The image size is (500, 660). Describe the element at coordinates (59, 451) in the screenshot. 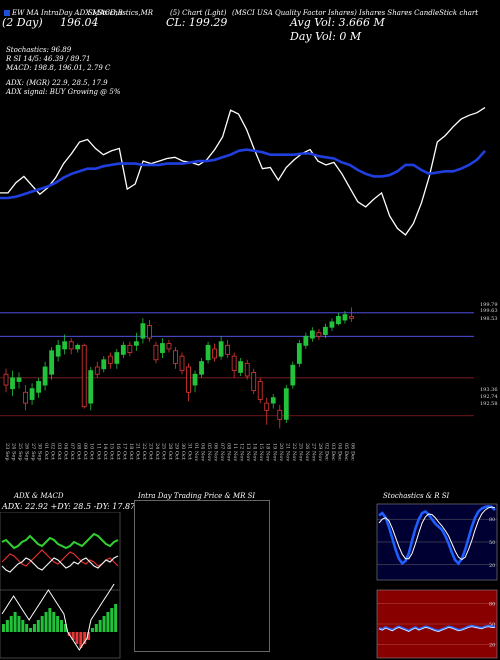

I see `x-tick-label: 03 Oct` at that location.